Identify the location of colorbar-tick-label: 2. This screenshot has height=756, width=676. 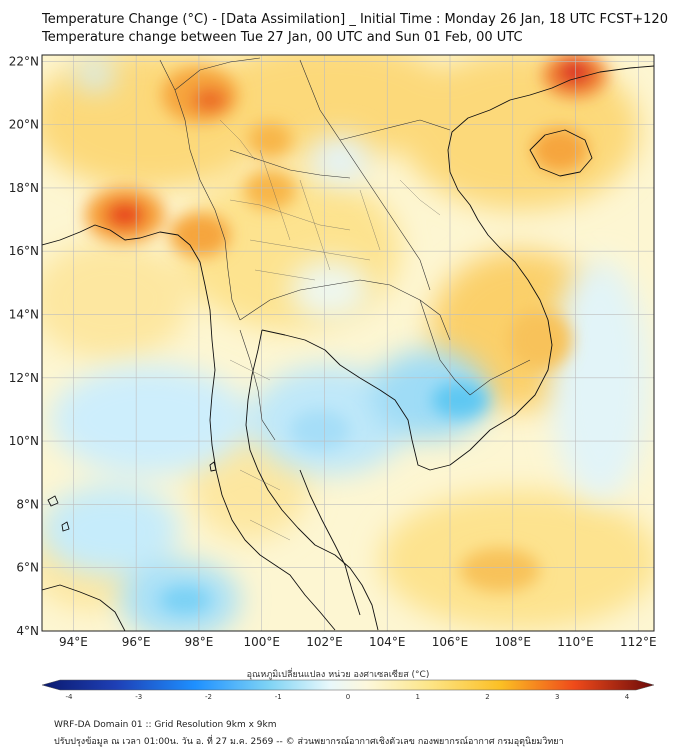
(487, 697).